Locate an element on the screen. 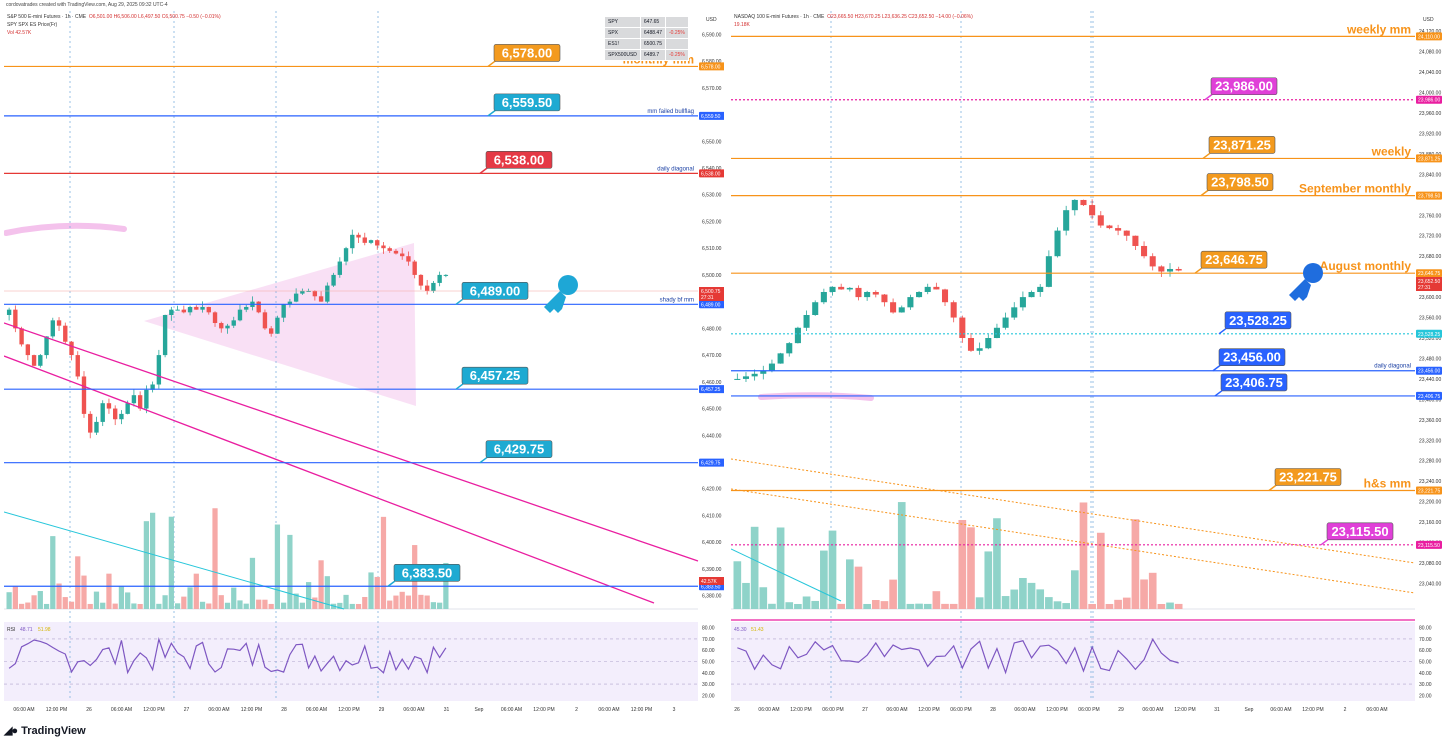 This screenshot has height=746, width=1456. rsi-ma-value: 51.43 is located at coordinates (757, 630).